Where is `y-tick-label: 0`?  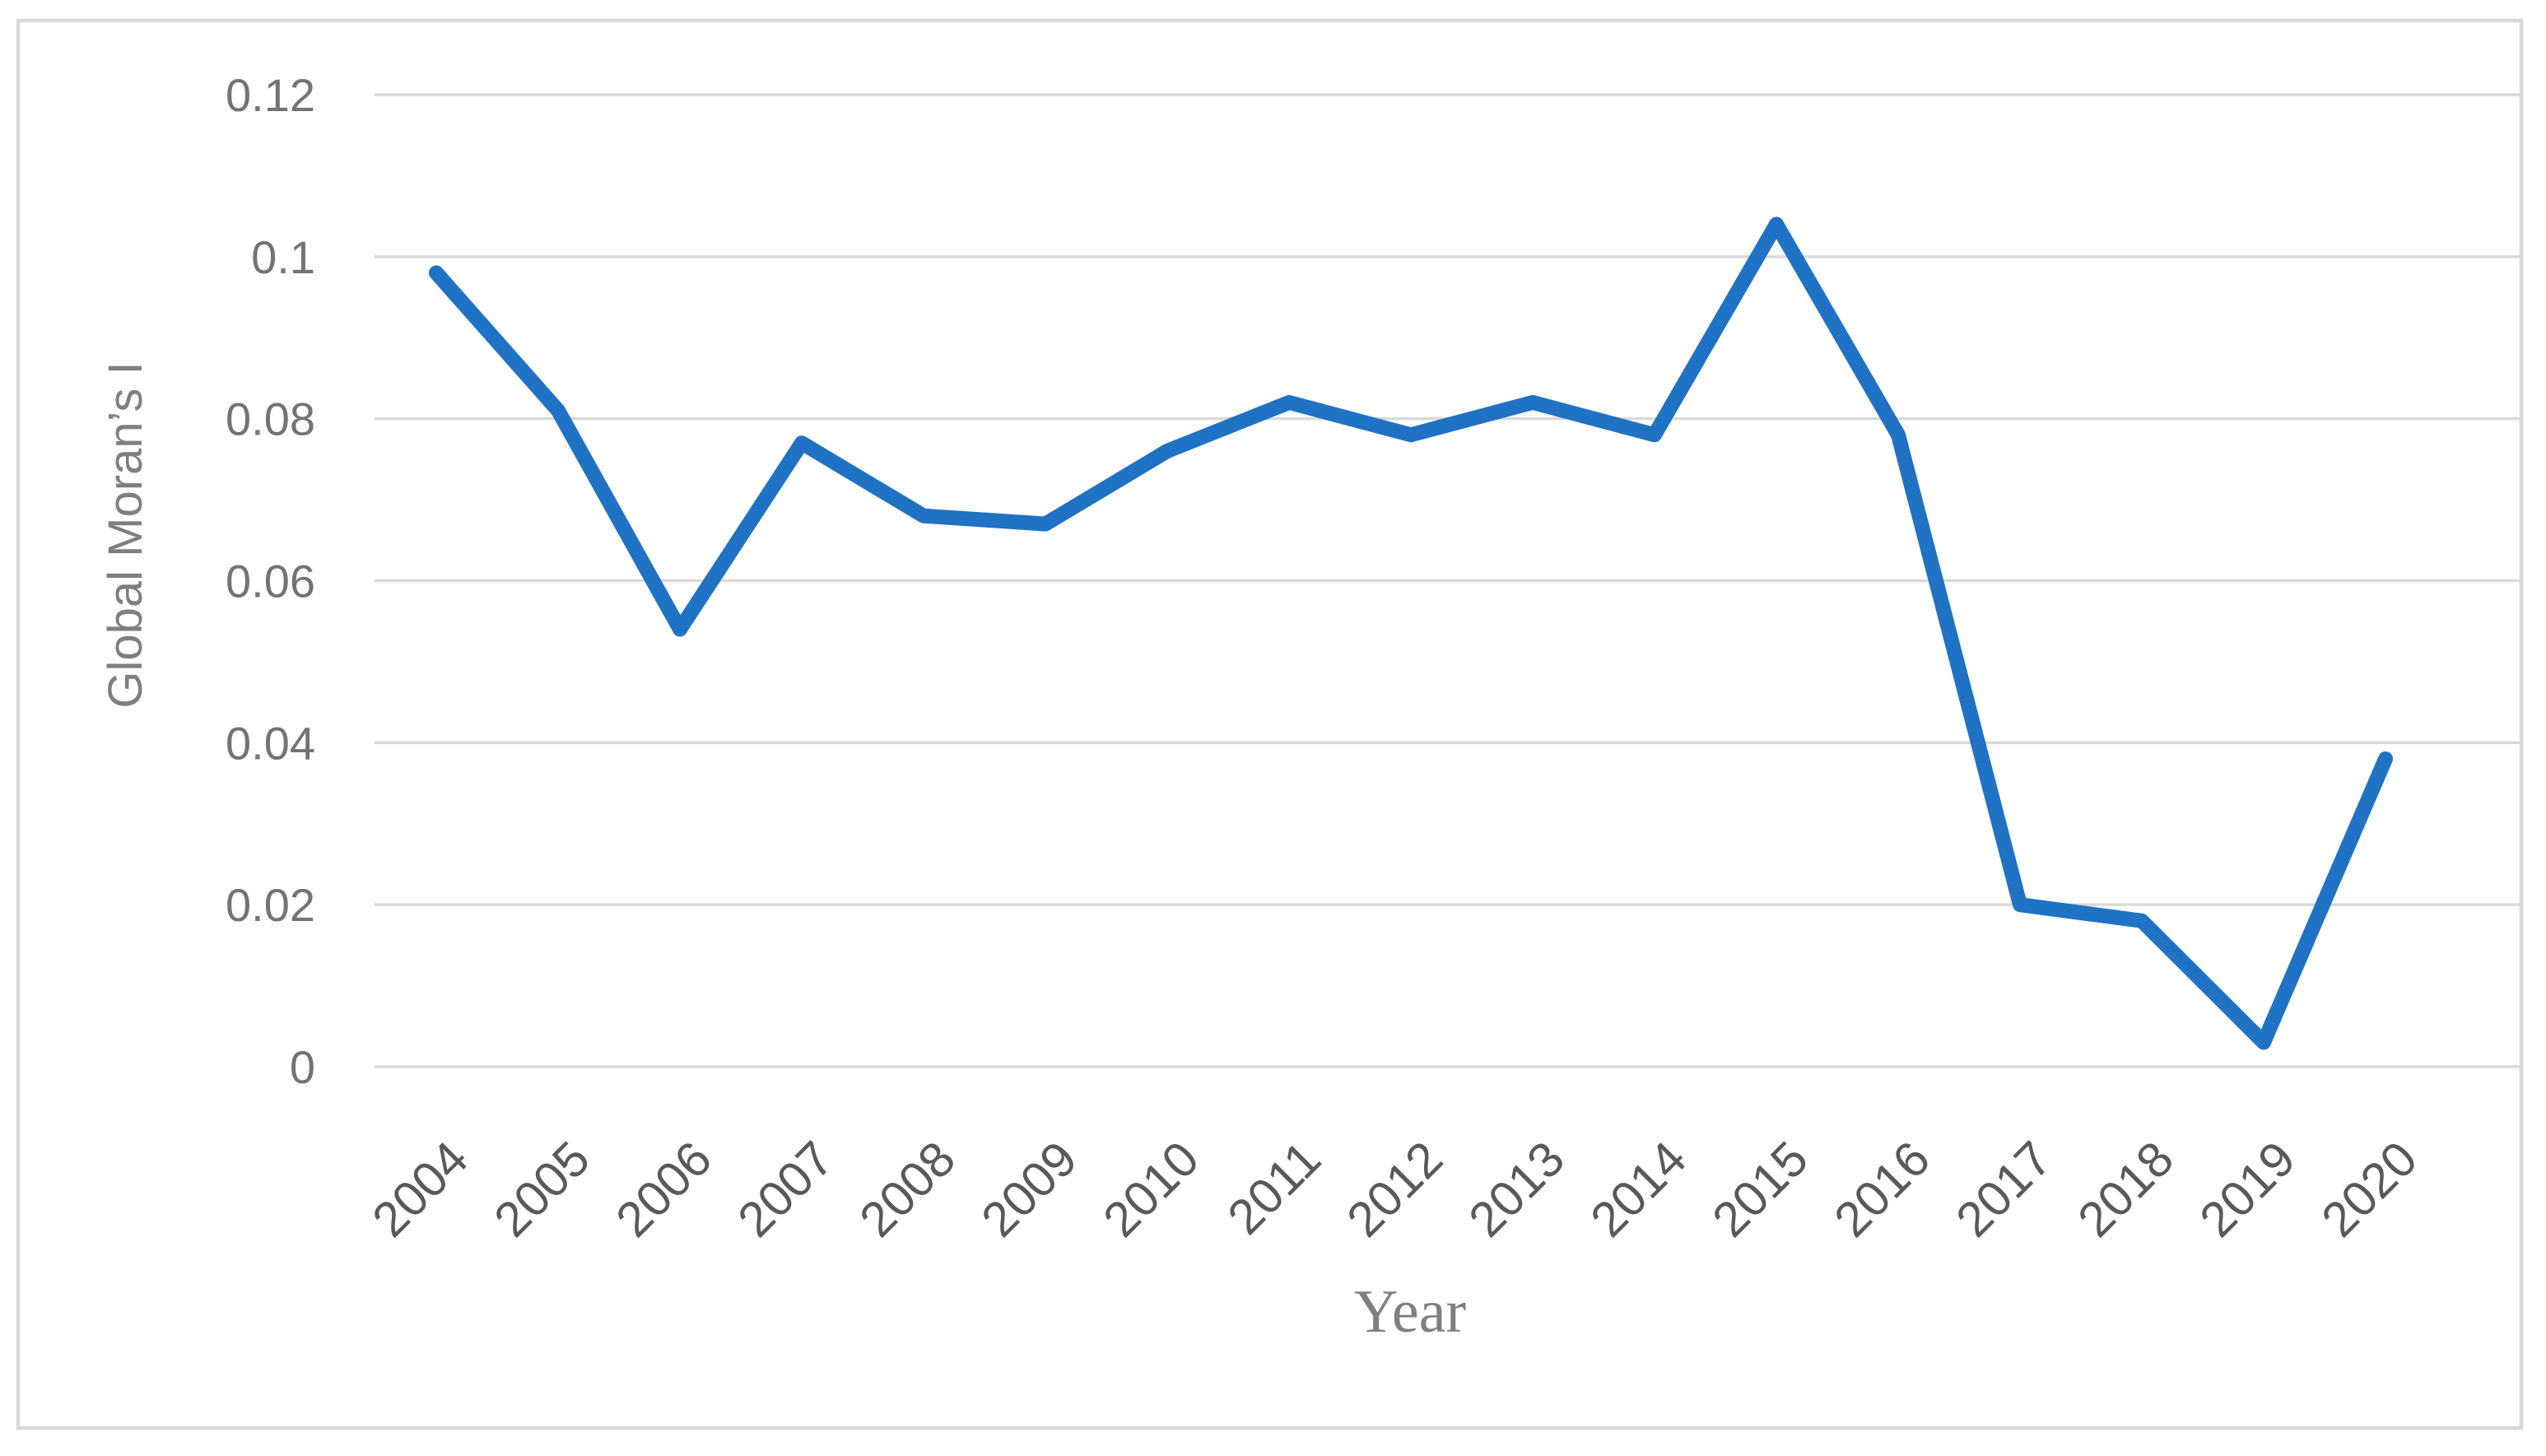
y-tick-label: 0 is located at coordinates (302, 1067).